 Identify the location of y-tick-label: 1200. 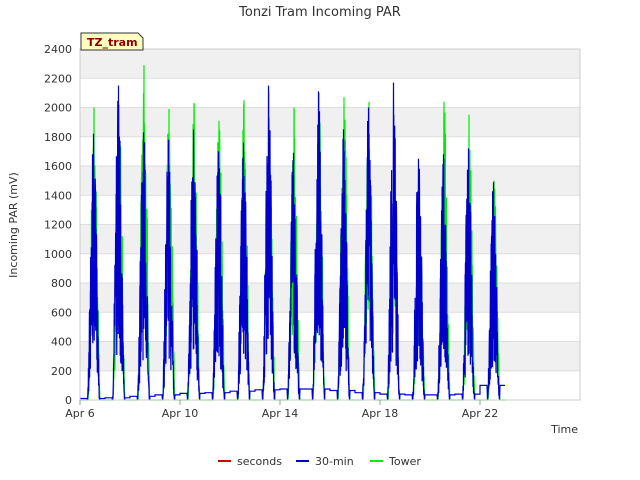
(58, 225).